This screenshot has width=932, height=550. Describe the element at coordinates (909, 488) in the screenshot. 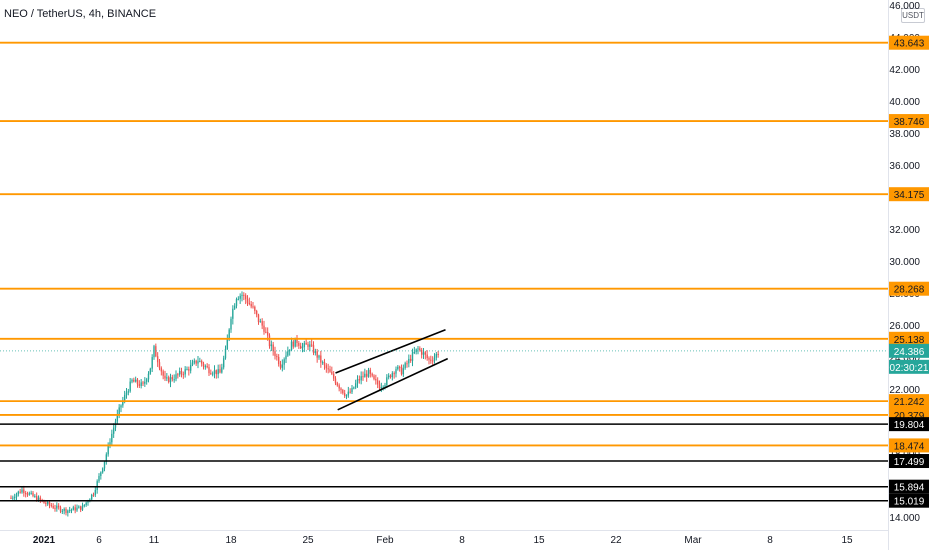

I see `level-price-label: 15.894` at that location.